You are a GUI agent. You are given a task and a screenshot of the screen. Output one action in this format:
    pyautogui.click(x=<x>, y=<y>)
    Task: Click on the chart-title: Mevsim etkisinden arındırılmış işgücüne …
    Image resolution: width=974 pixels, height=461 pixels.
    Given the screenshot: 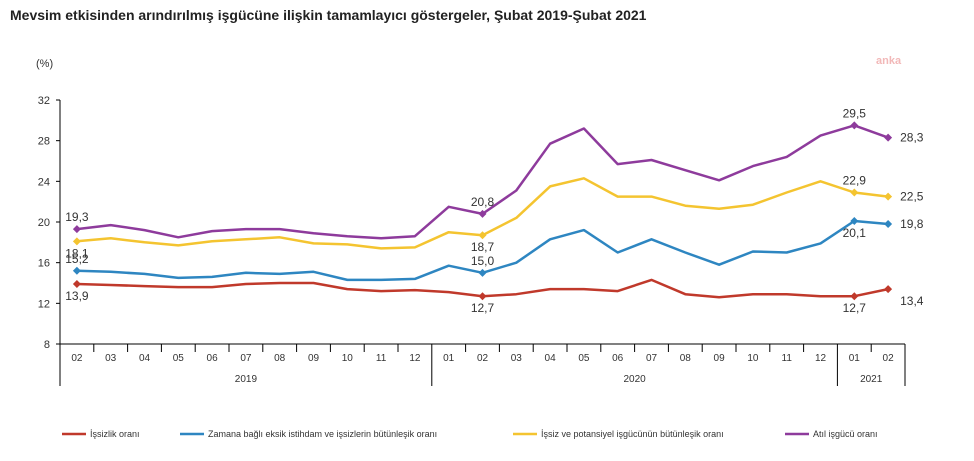 What is the action you would take?
    pyautogui.click(x=328, y=15)
    